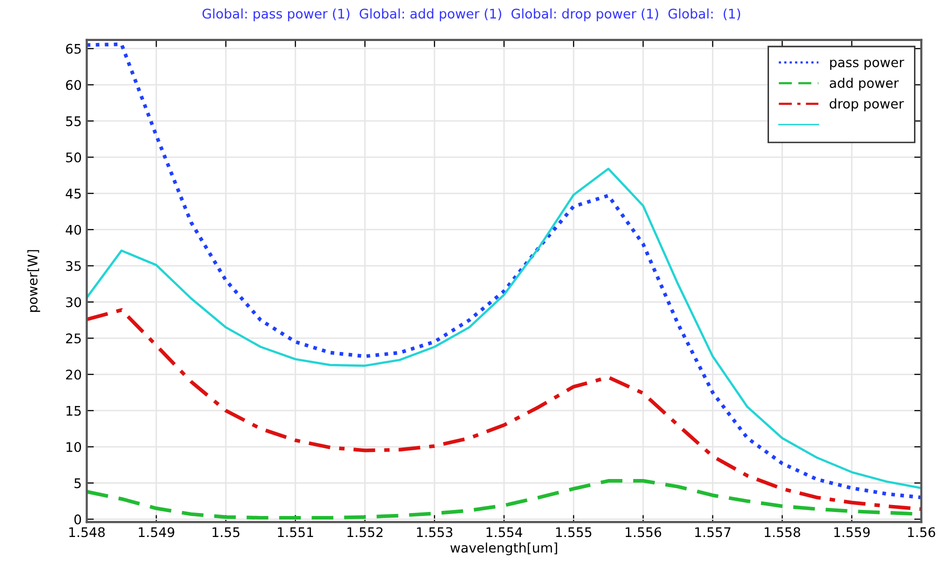 This screenshot has height=562, width=943. Describe the element at coordinates (226, 532) in the screenshot. I see `x-tick-label: 1.55` at that location.